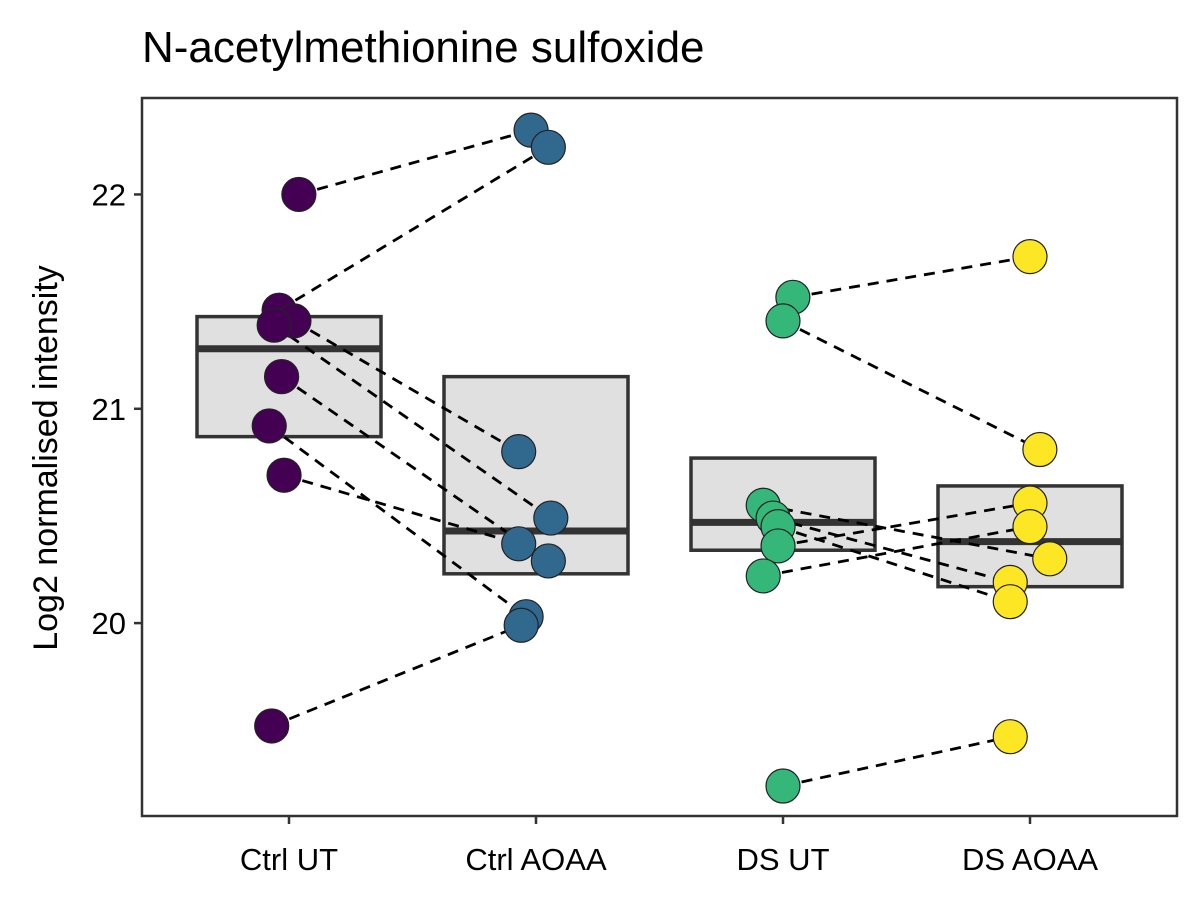 Image resolution: width=1200 pixels, height=900 pixels. Describe the element at coordinates (536, 859) in the screenshot. I see `x-tick-label-ctrl-aoaa: Ctrl AOAA` at that location.